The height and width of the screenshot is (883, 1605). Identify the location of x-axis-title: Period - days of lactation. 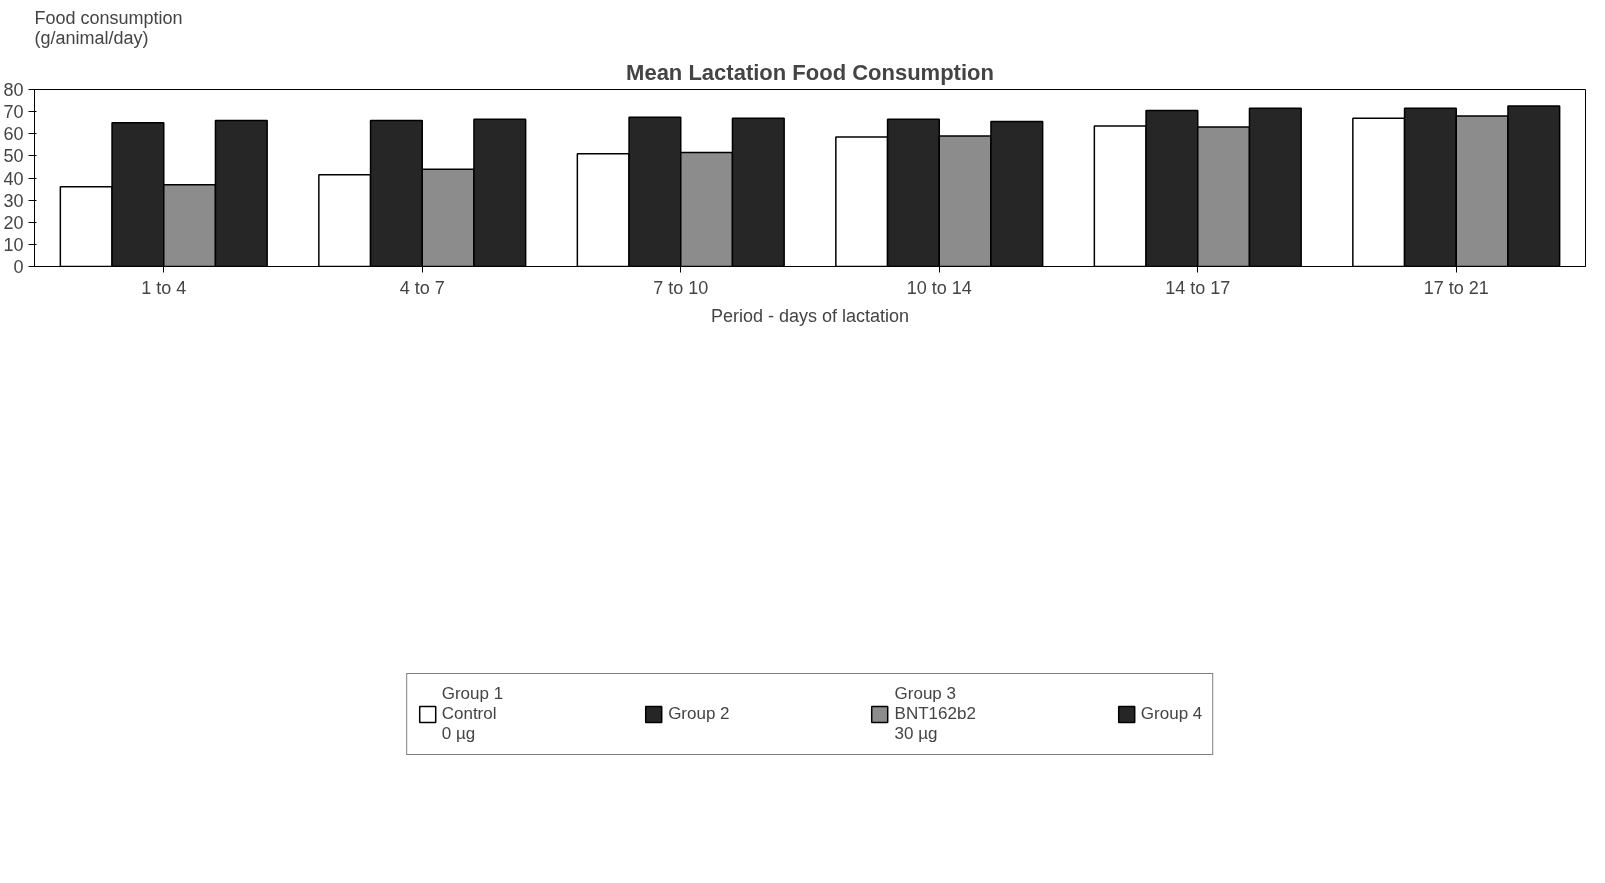
(810, 315).